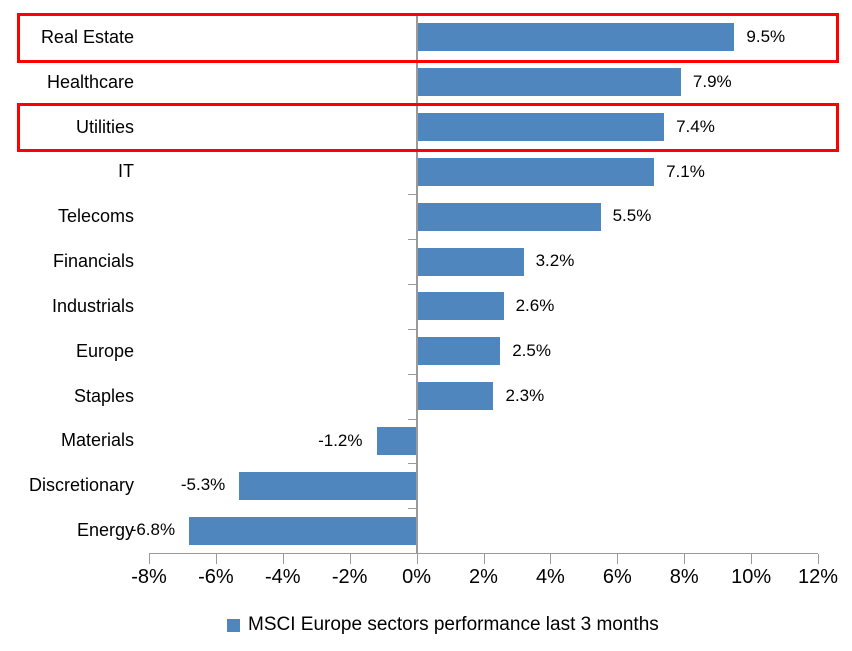  Describe the element at coordinates (525, 395) in the screenshot. I see `value-label: 2.3%` at that location.